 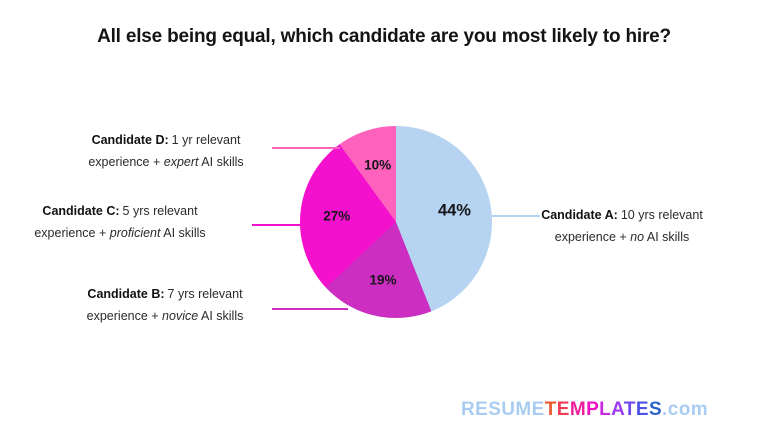 What do you see at coordinates (685, 409) in the screenshot?
I see `brand-logo-com: .com` at bounding box center [685, 409].